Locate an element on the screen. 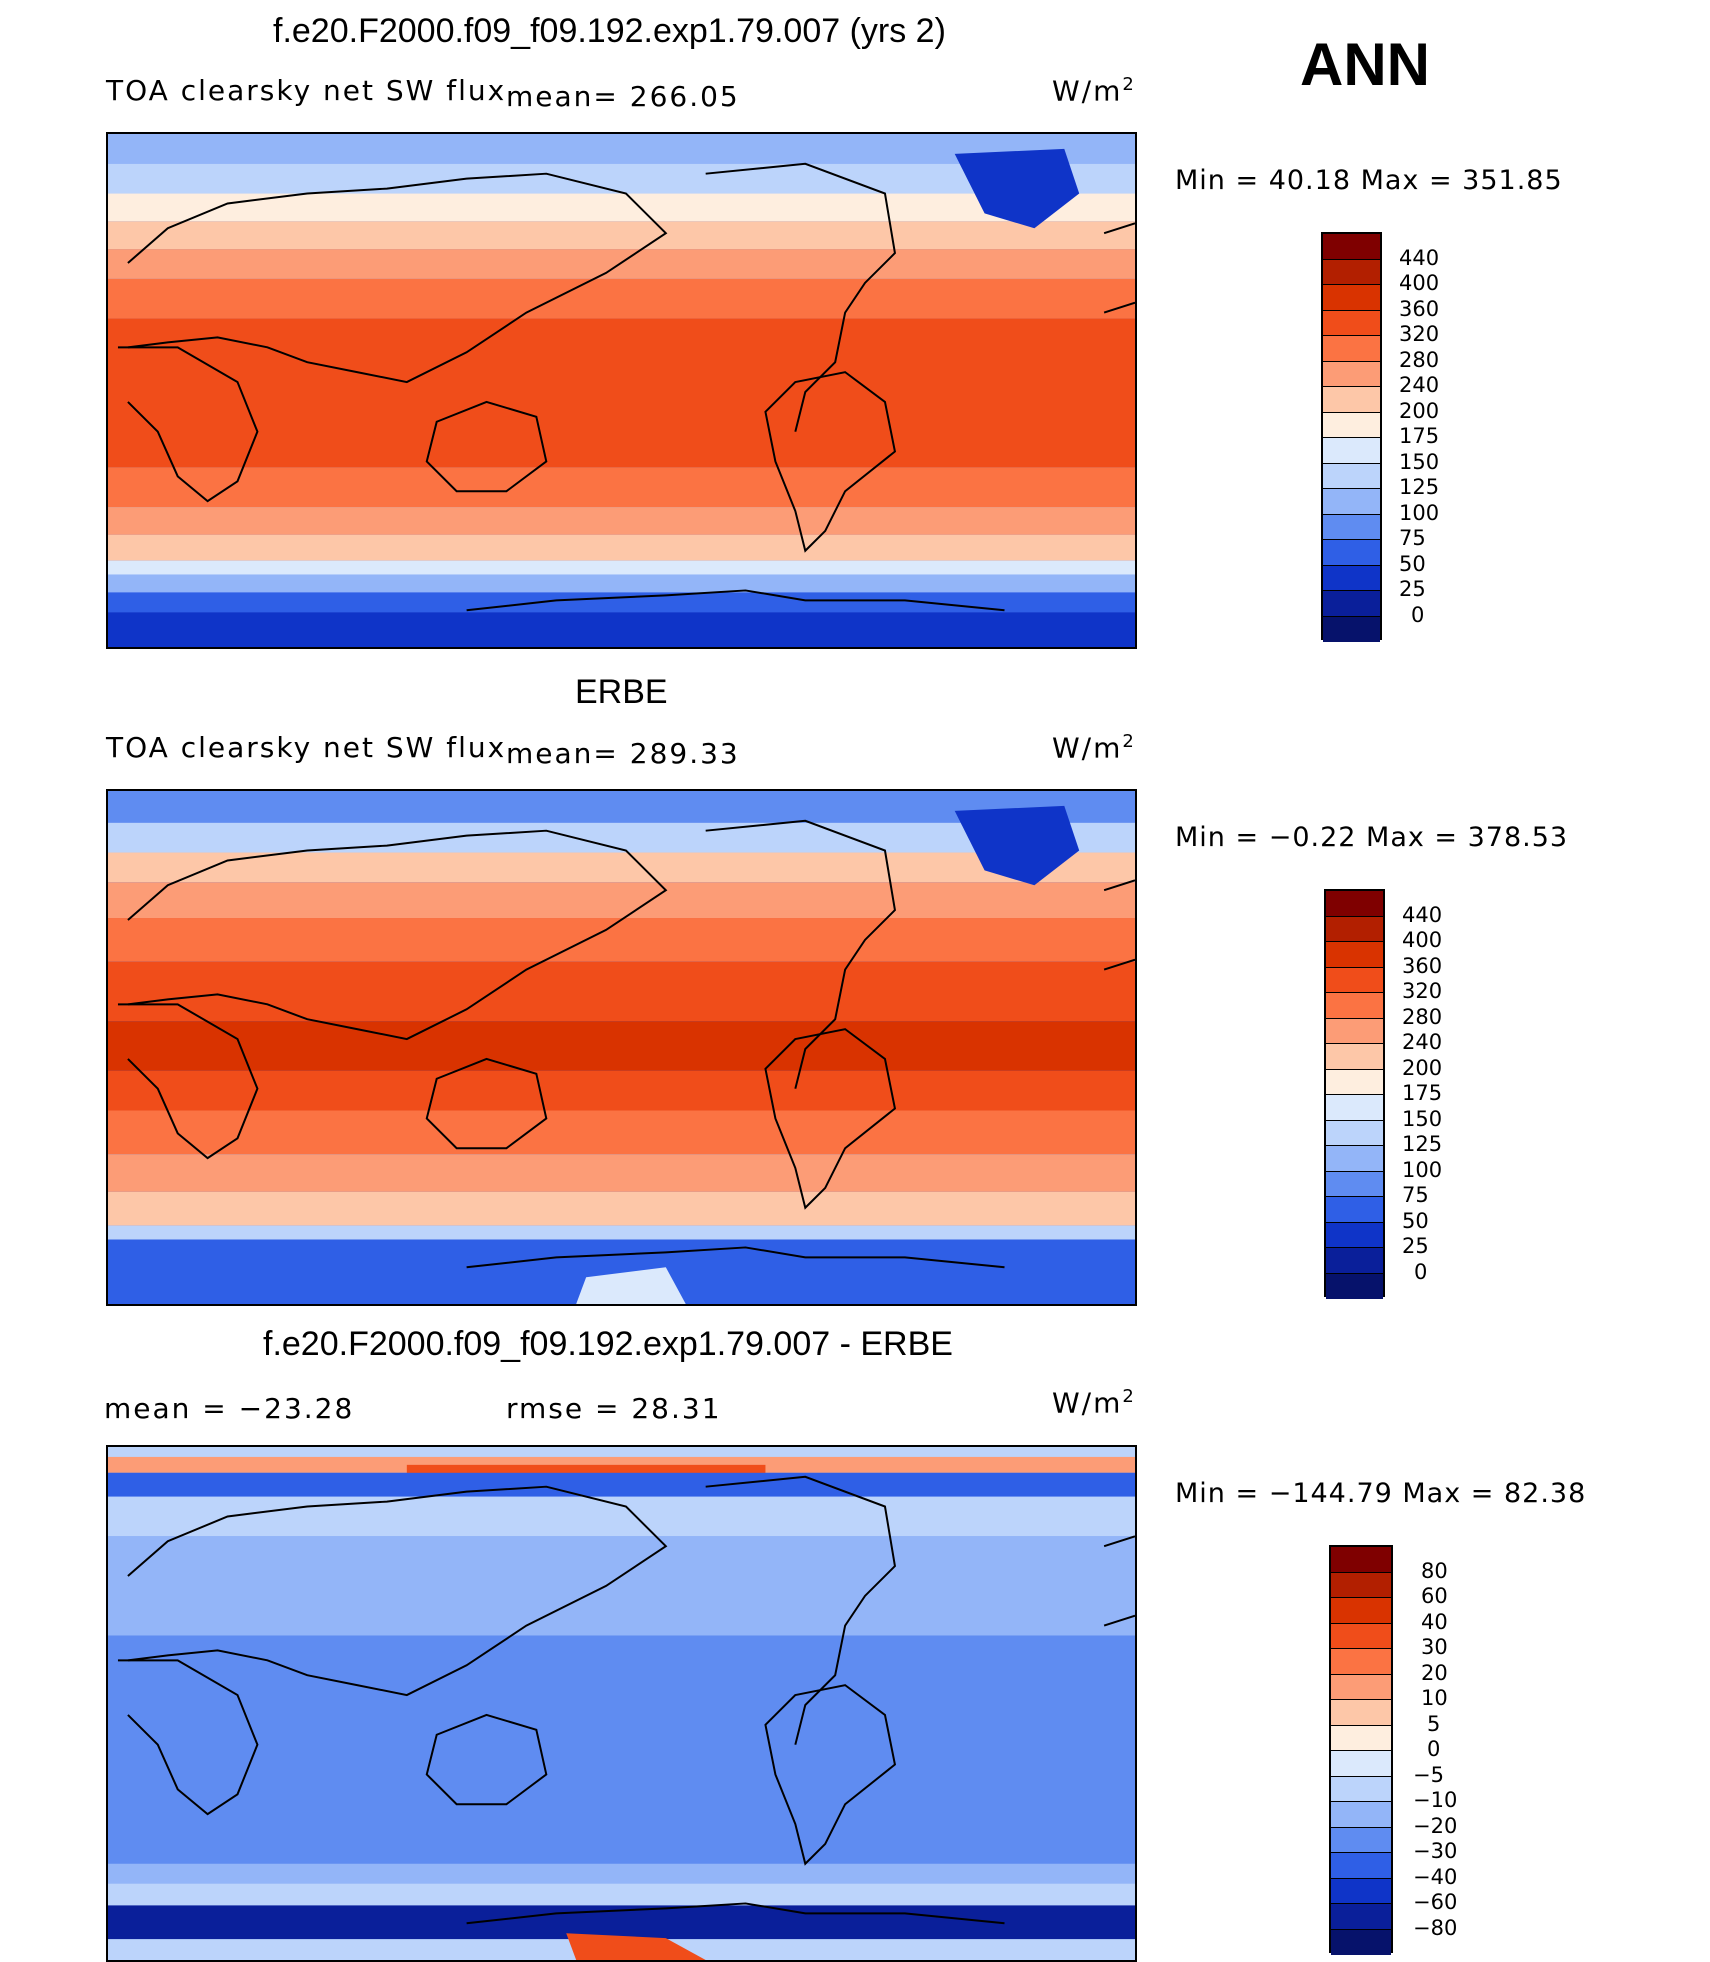  panel2-level-label: 200 is located at coordinates (1422, 1068).